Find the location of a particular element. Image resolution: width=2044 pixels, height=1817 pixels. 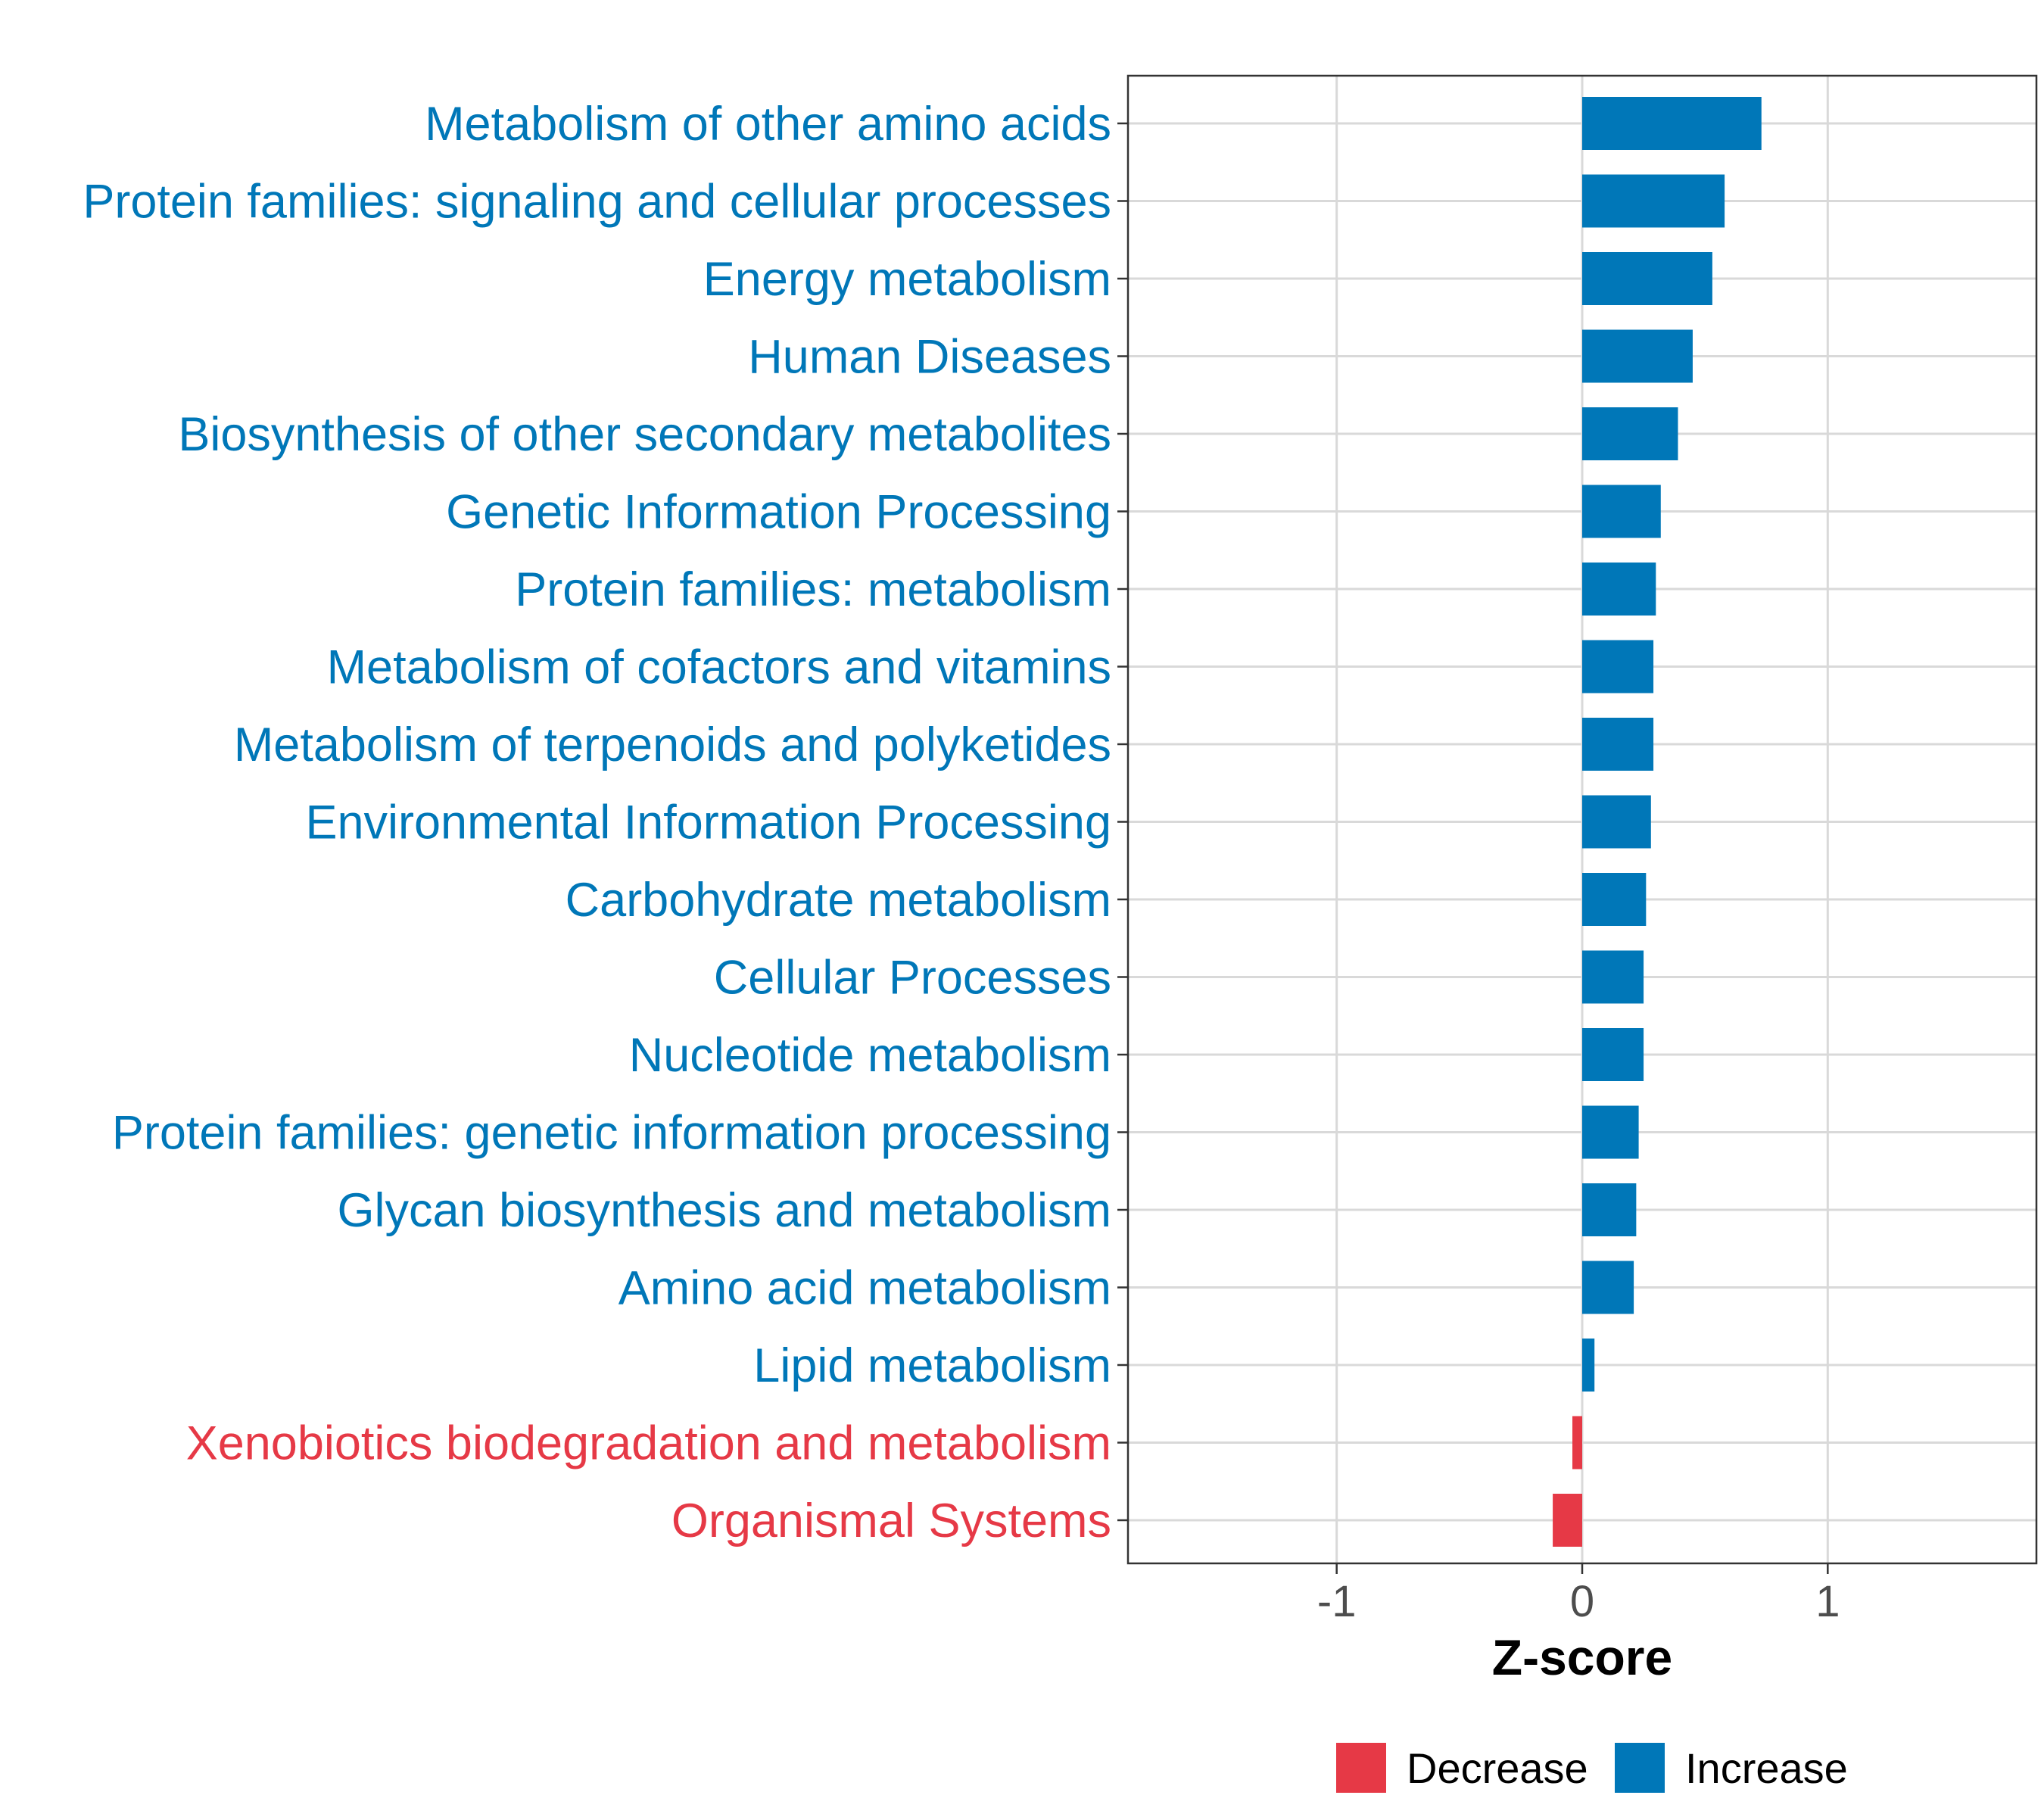

y-axis-ticks is located at coordinates (1122, 822).